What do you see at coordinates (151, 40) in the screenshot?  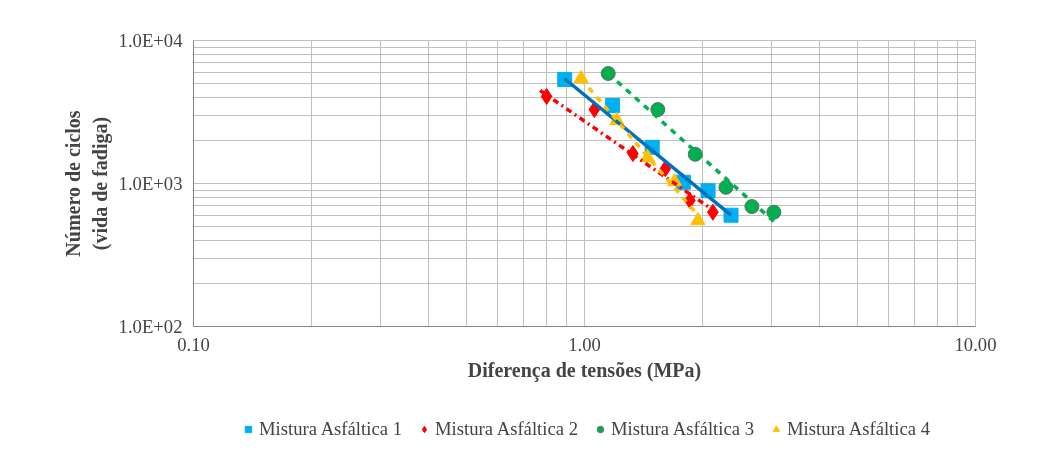 I see `y-tick-label: 1.0E+04` at bounding box center [151, 40].